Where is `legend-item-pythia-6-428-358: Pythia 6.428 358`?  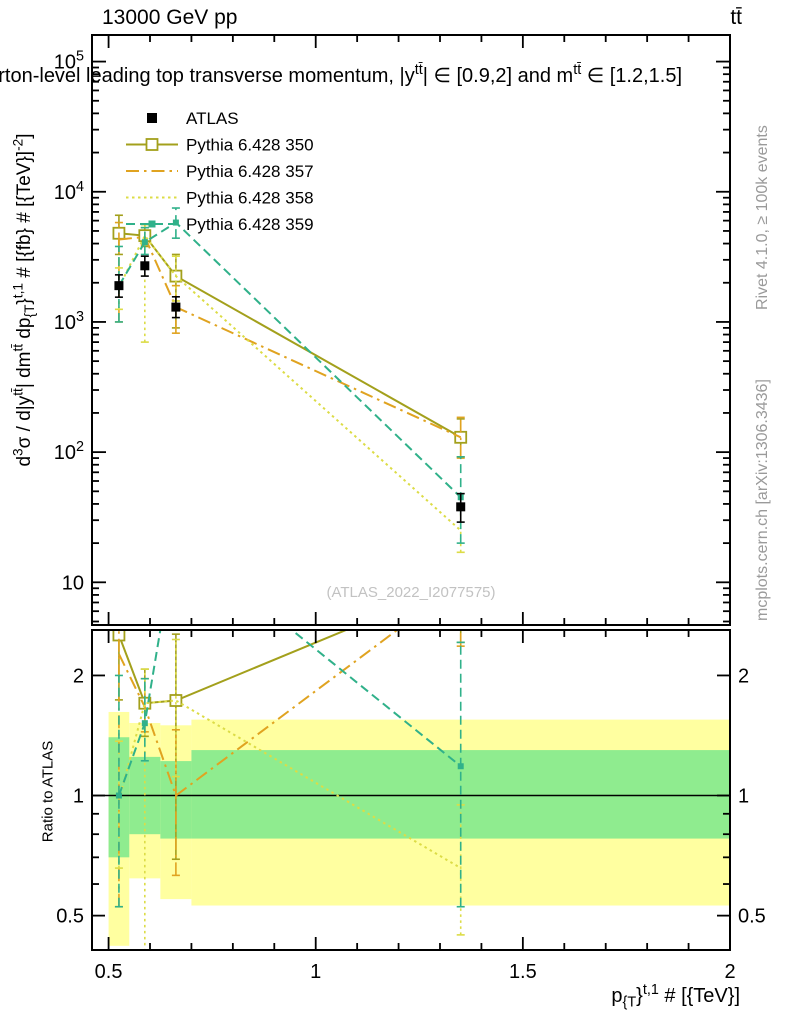
legend-item-pythia-6-428-358: Pythia 6.428 358 is located at coordinates (220, 198).